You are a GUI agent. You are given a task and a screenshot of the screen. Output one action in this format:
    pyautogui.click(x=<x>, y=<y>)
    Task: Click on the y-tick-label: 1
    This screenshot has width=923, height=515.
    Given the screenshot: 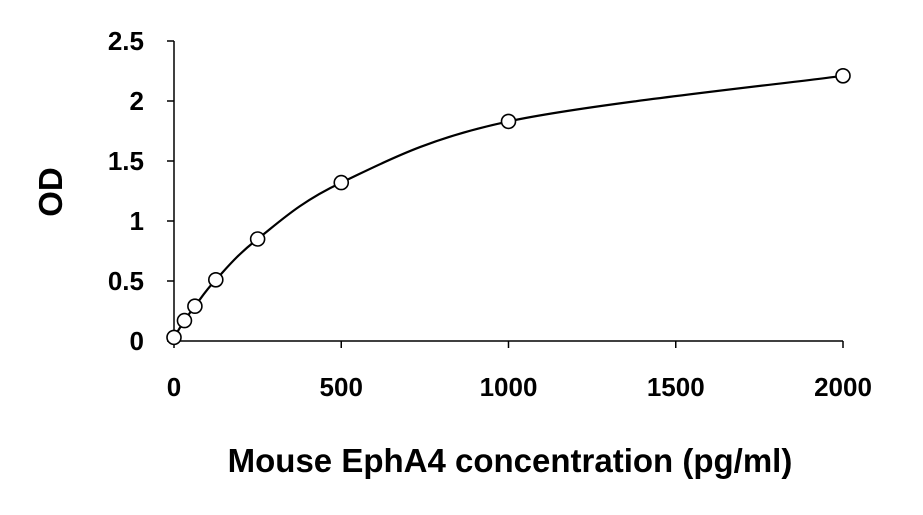 What is the action you would take?
    pyautogui.click(x=137, y=221)
    